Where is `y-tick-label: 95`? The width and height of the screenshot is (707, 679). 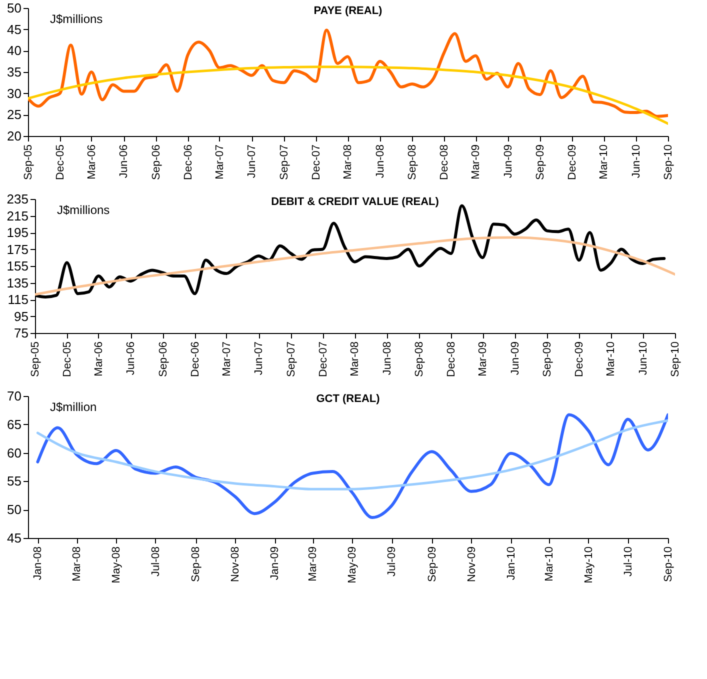
y-tick-label: 95 is located at coordinates (21, 316).